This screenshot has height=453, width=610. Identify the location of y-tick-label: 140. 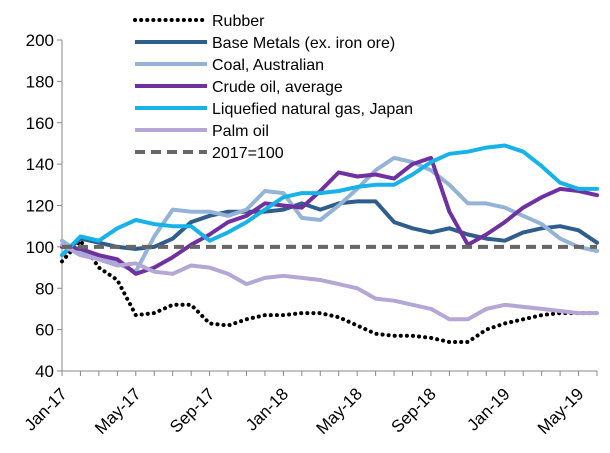
(40, 164).